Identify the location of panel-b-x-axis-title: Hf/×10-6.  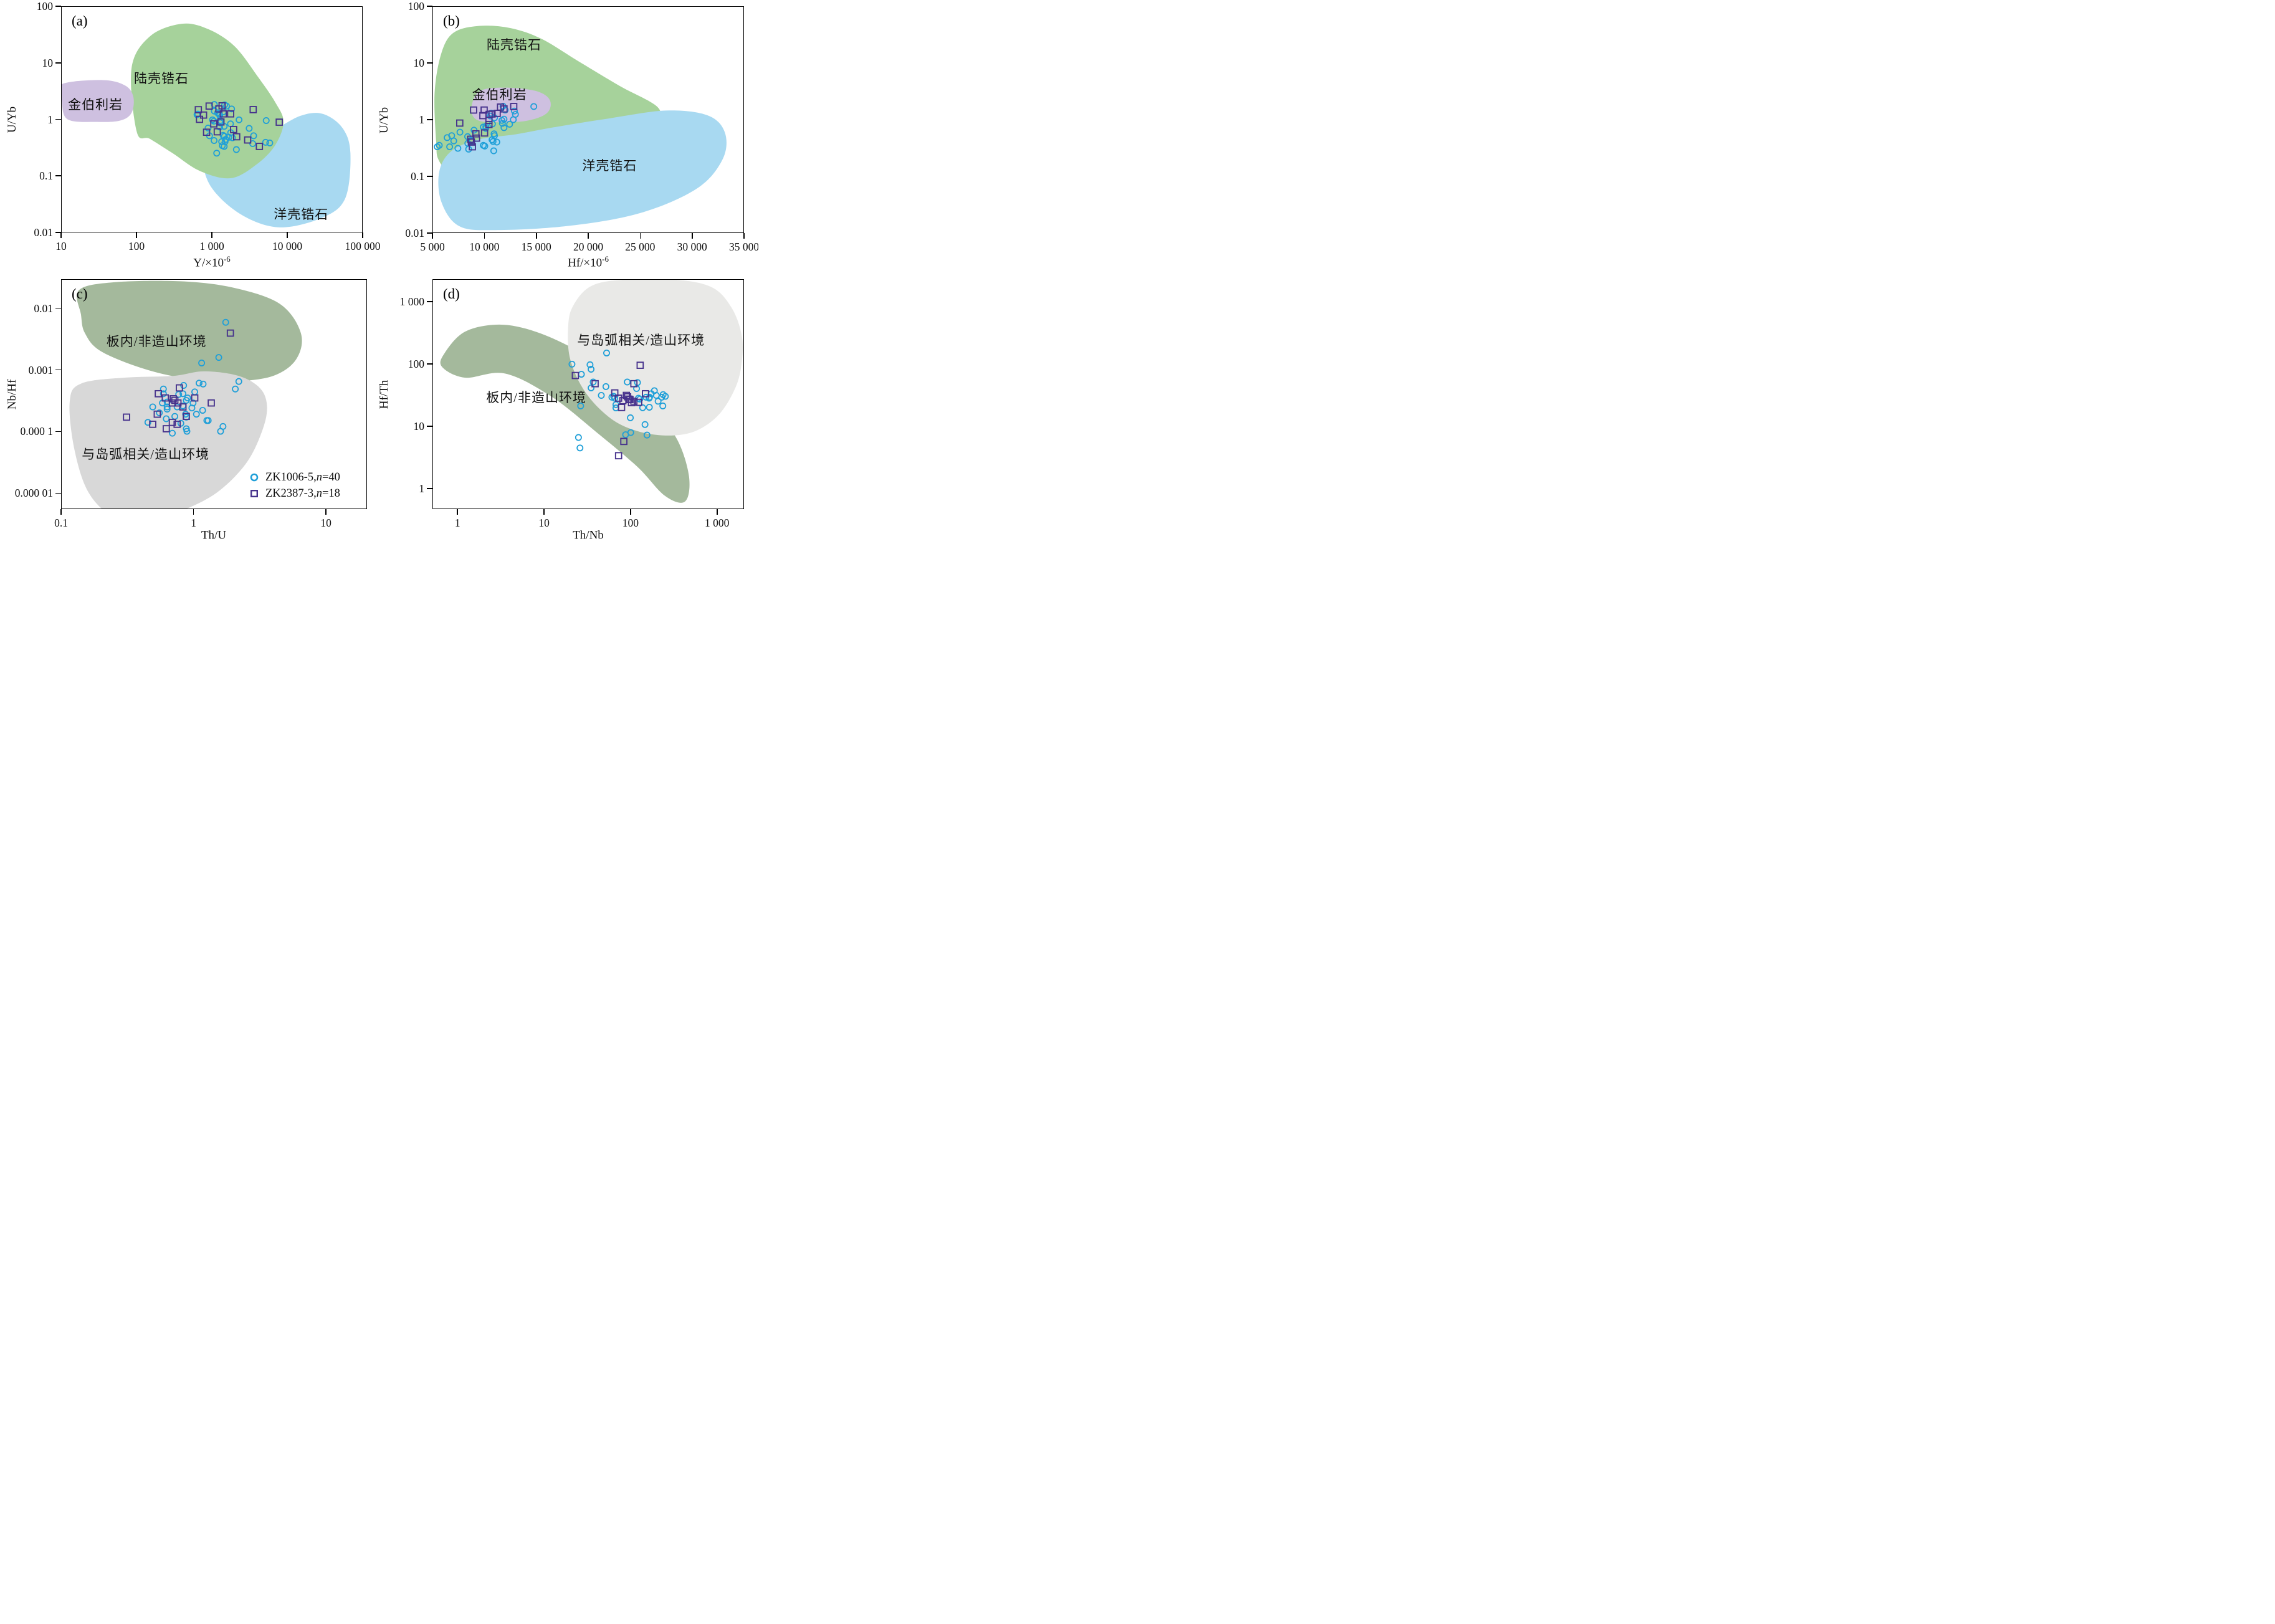
(588, 262).